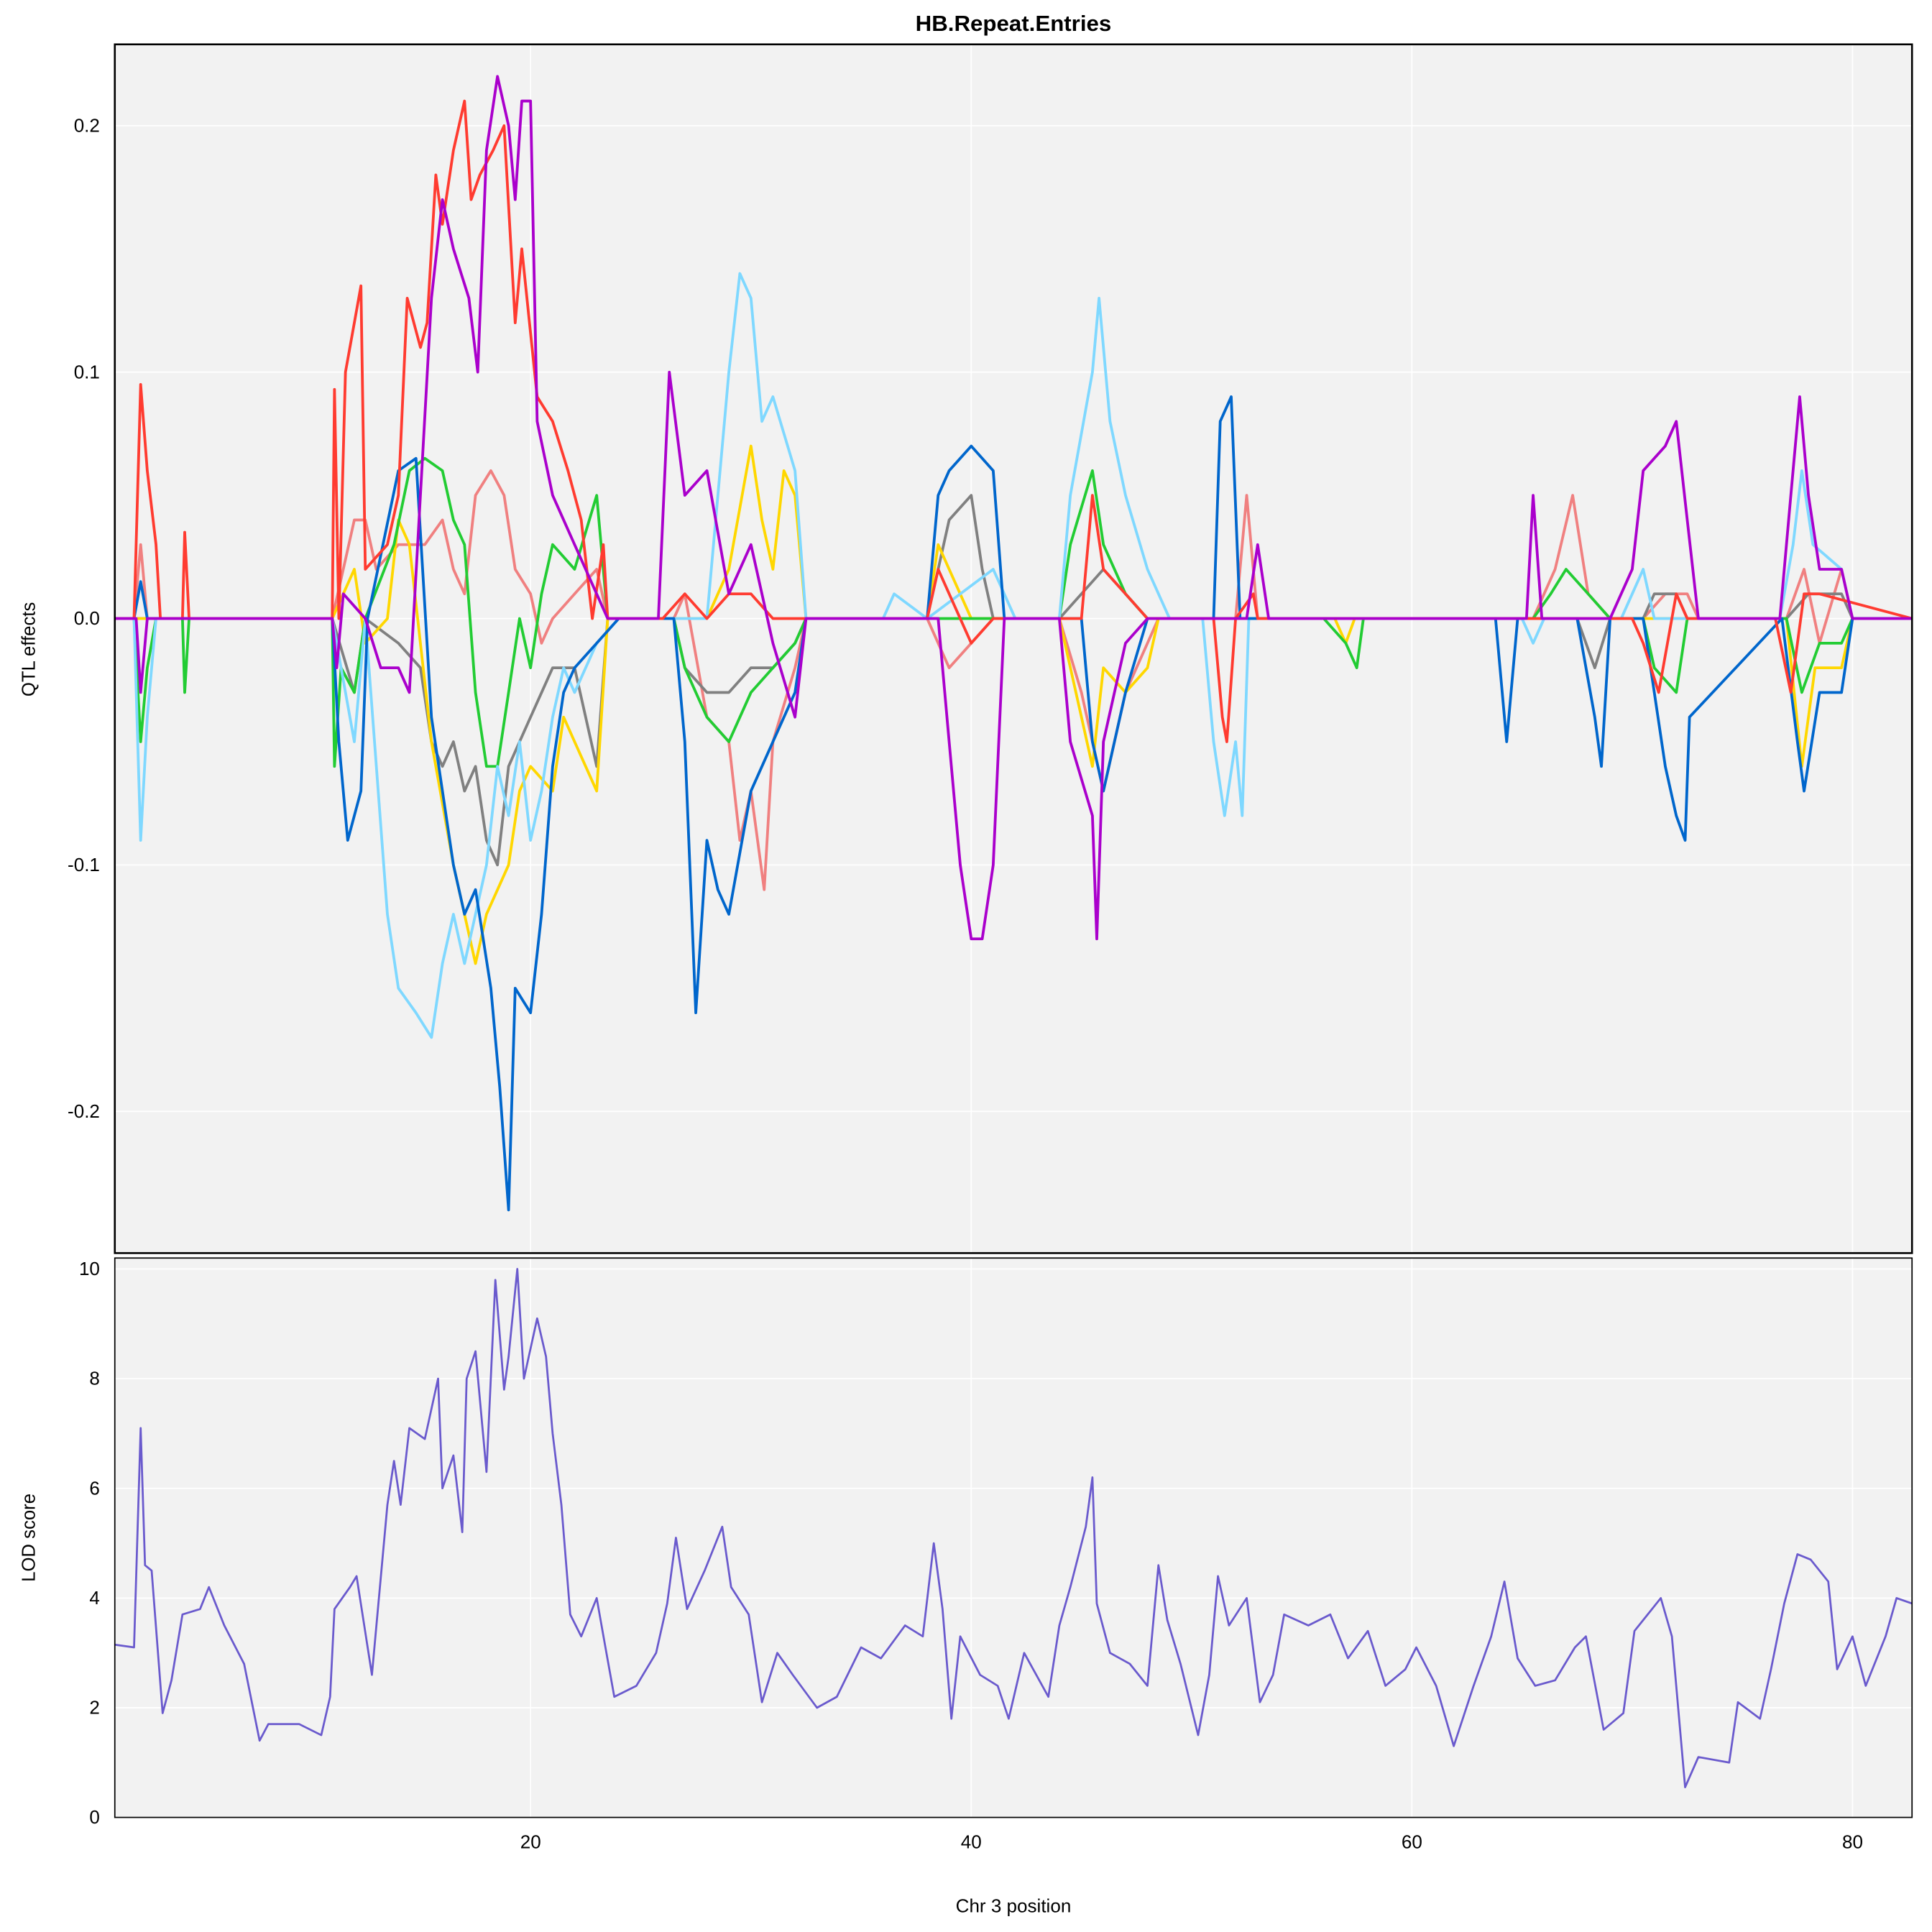  I want to click on lod-y-tick-label: 4, so click(94, 1598).